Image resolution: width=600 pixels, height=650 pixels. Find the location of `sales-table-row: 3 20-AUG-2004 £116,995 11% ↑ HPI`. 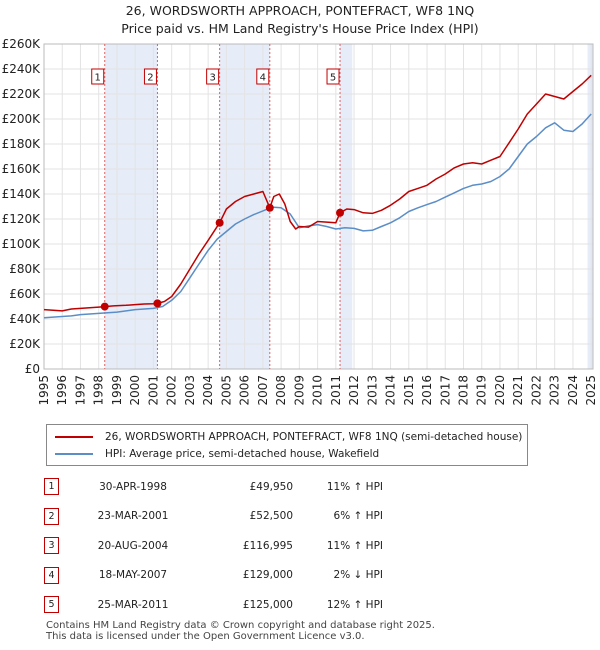

sales-table-row: 3 20-AUG-2004 £116,995 11% ↑ HPI is located at coordinates (213, 546).